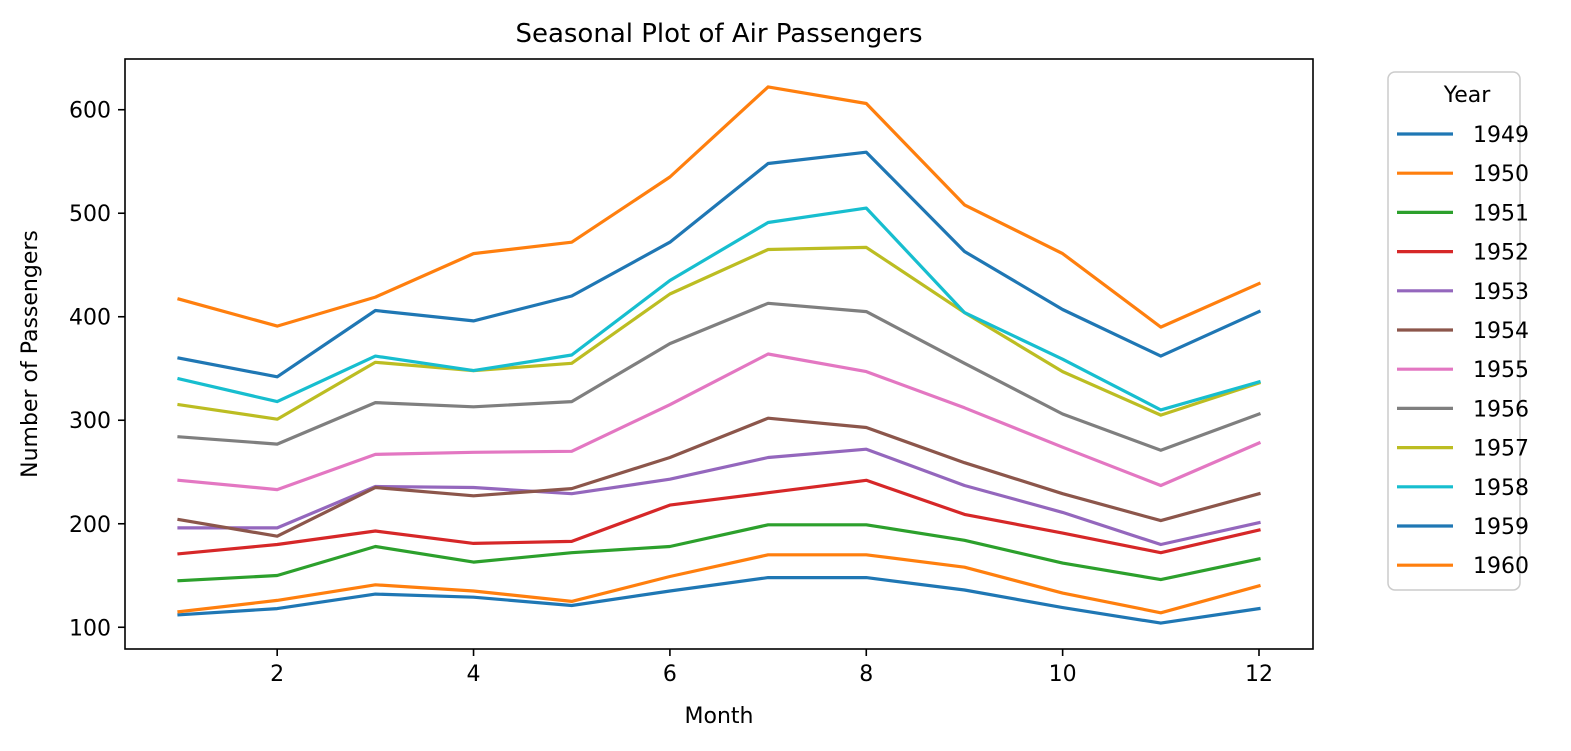 The image size is (1571, 751). Describe the element at coordinates (90, 525) in the screenshot. I see `y-tick-label: 200` at that location.